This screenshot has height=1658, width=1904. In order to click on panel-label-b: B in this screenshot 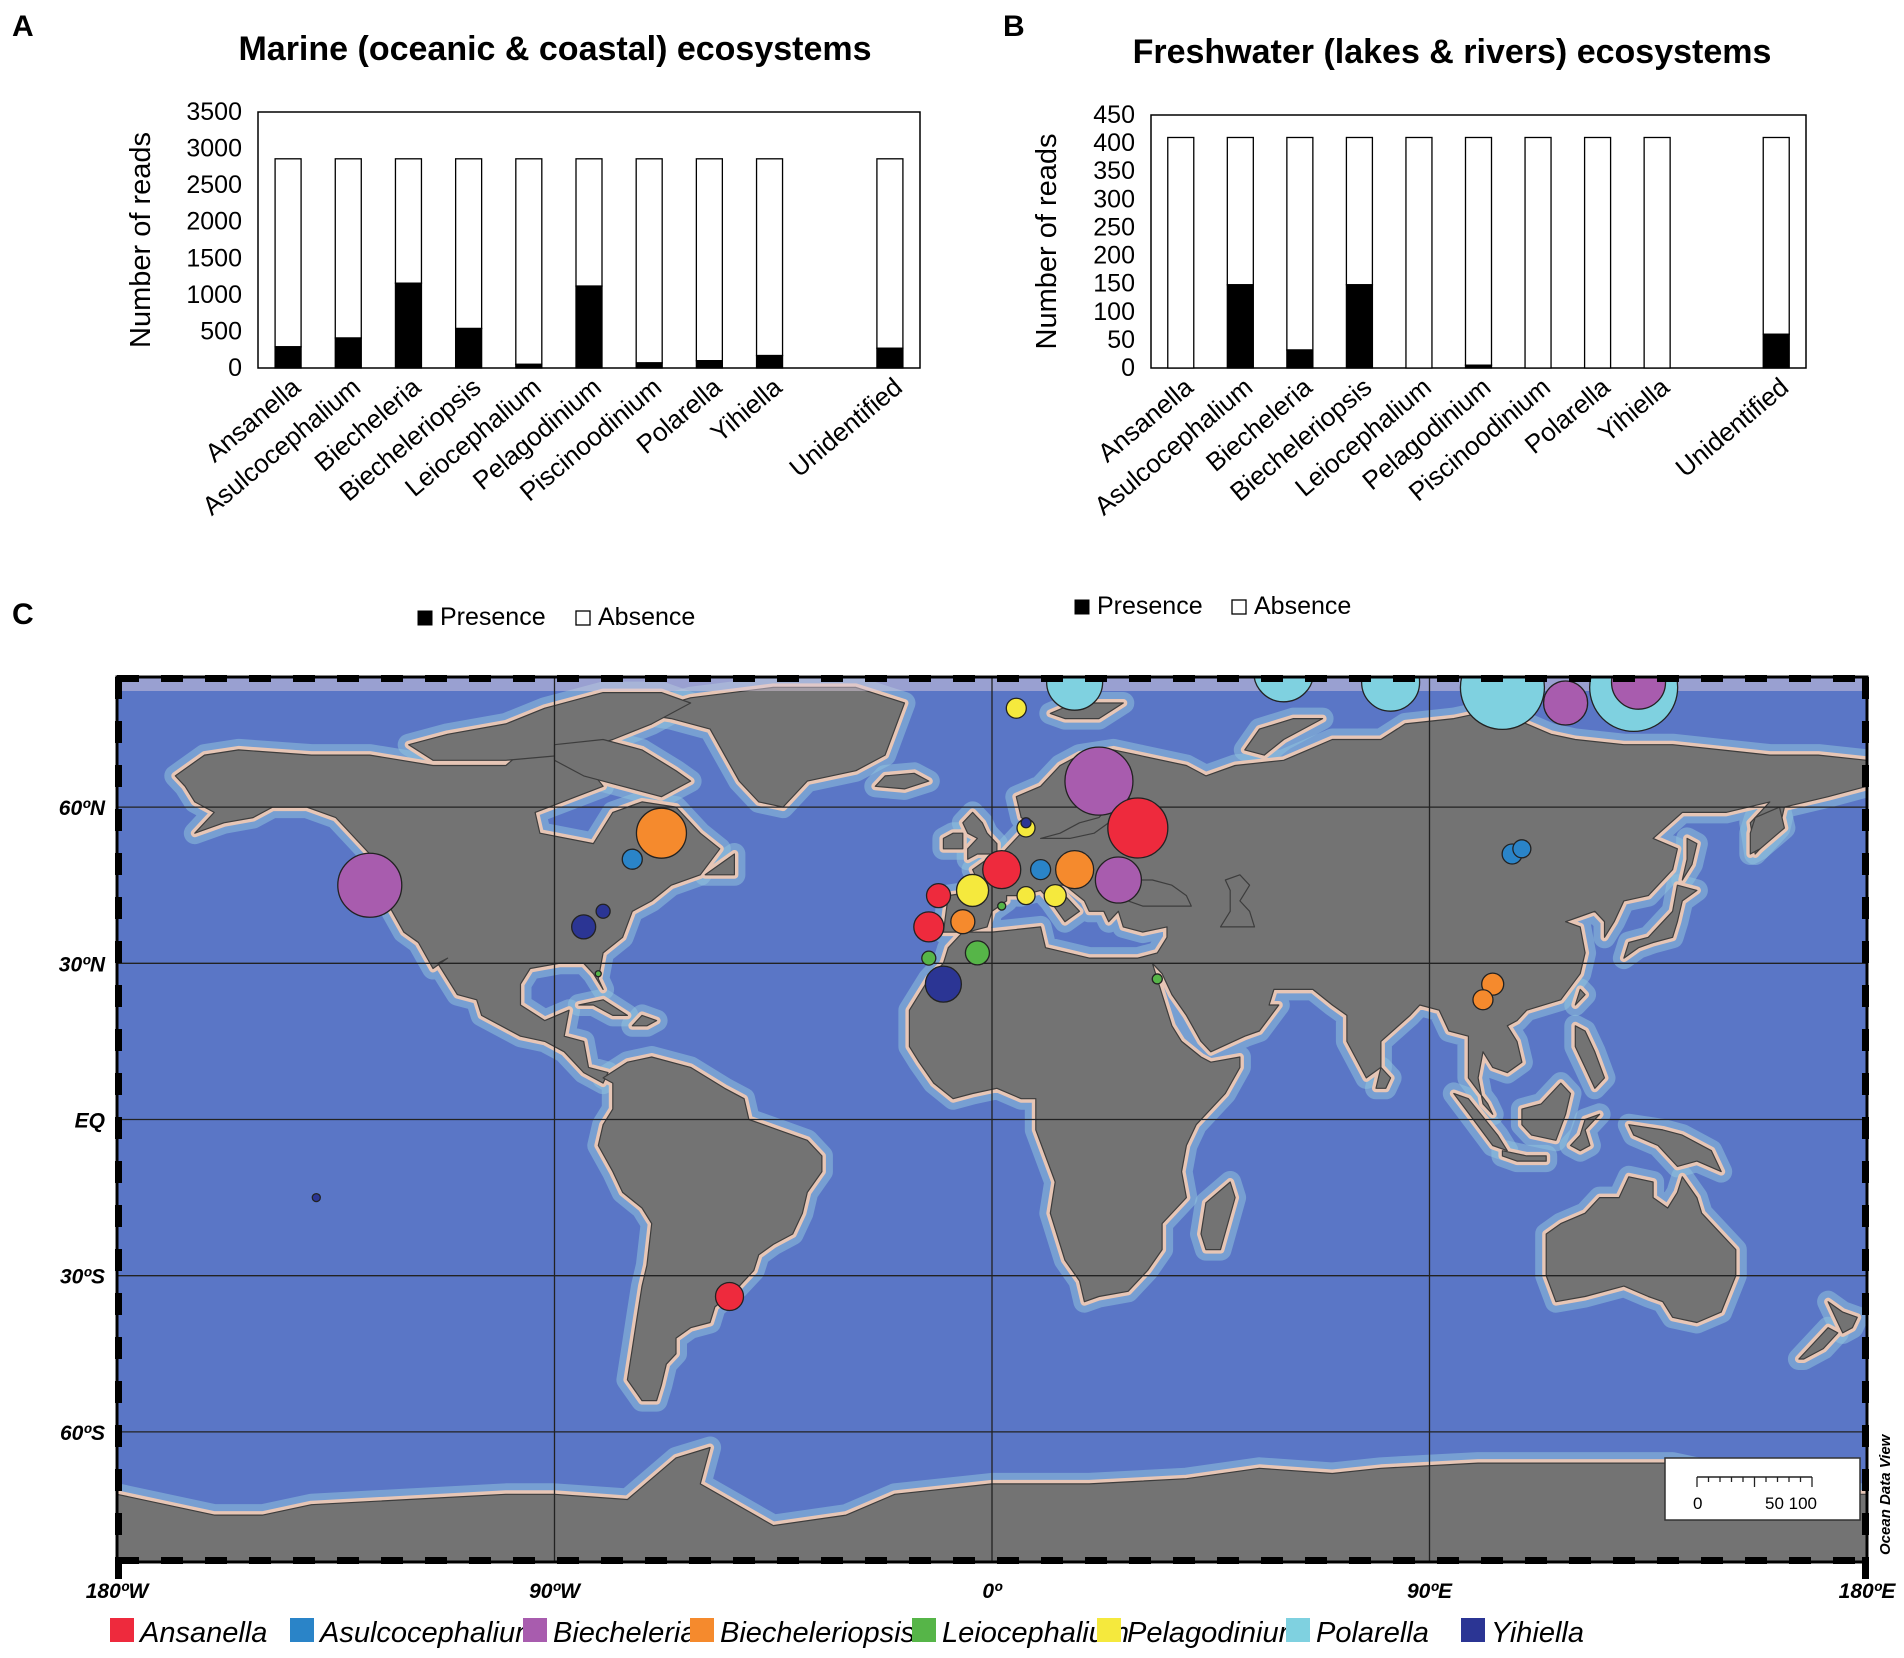, I will do `click(1014, 26)`.